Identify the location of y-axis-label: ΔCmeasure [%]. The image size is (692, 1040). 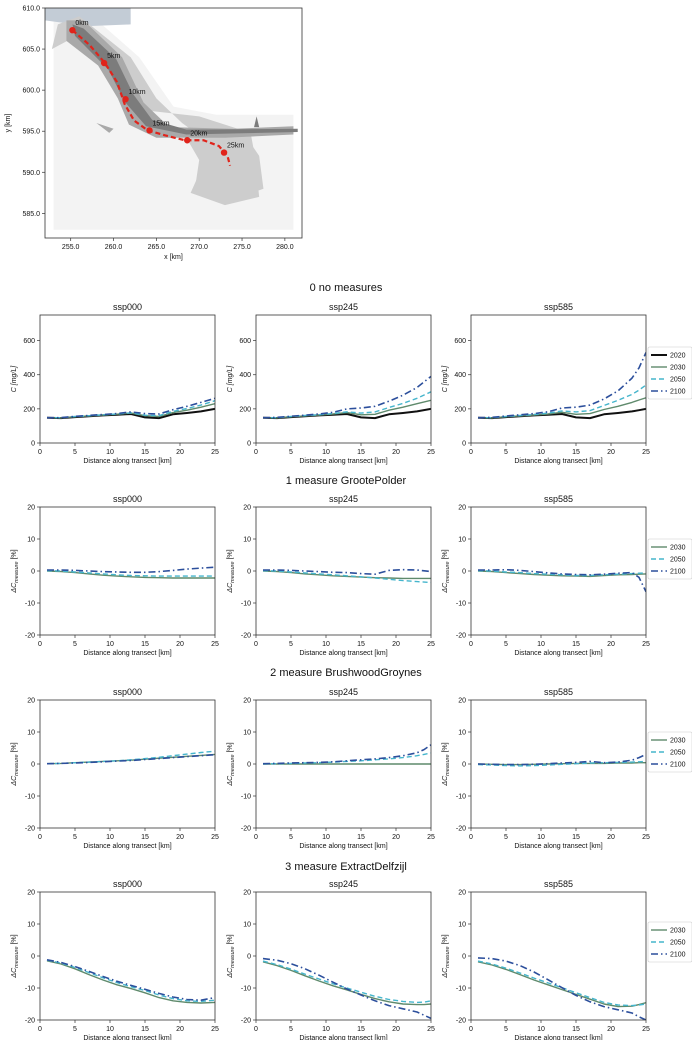
(15, 956).